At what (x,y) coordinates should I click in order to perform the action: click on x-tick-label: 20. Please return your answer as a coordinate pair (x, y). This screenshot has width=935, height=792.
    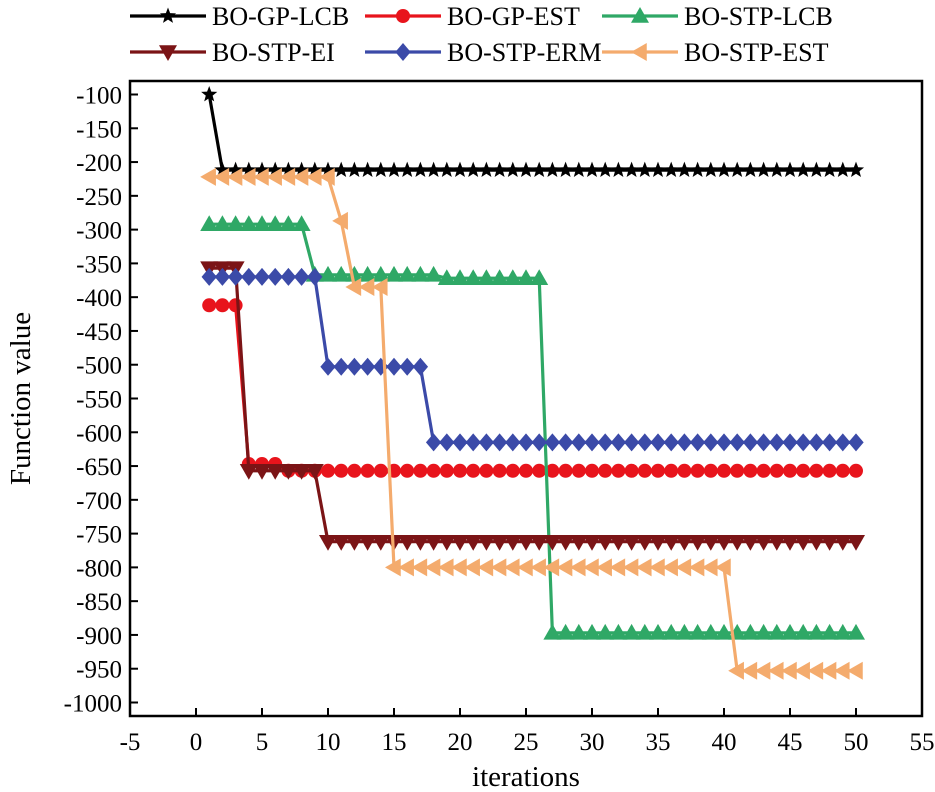
    Looking at the image, I should click on (460, 742).